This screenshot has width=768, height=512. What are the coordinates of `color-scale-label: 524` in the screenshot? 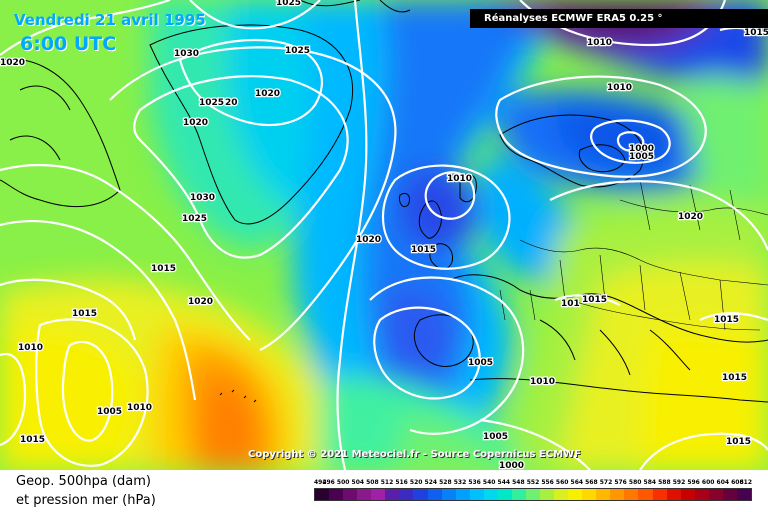 It's located at (431, 482).